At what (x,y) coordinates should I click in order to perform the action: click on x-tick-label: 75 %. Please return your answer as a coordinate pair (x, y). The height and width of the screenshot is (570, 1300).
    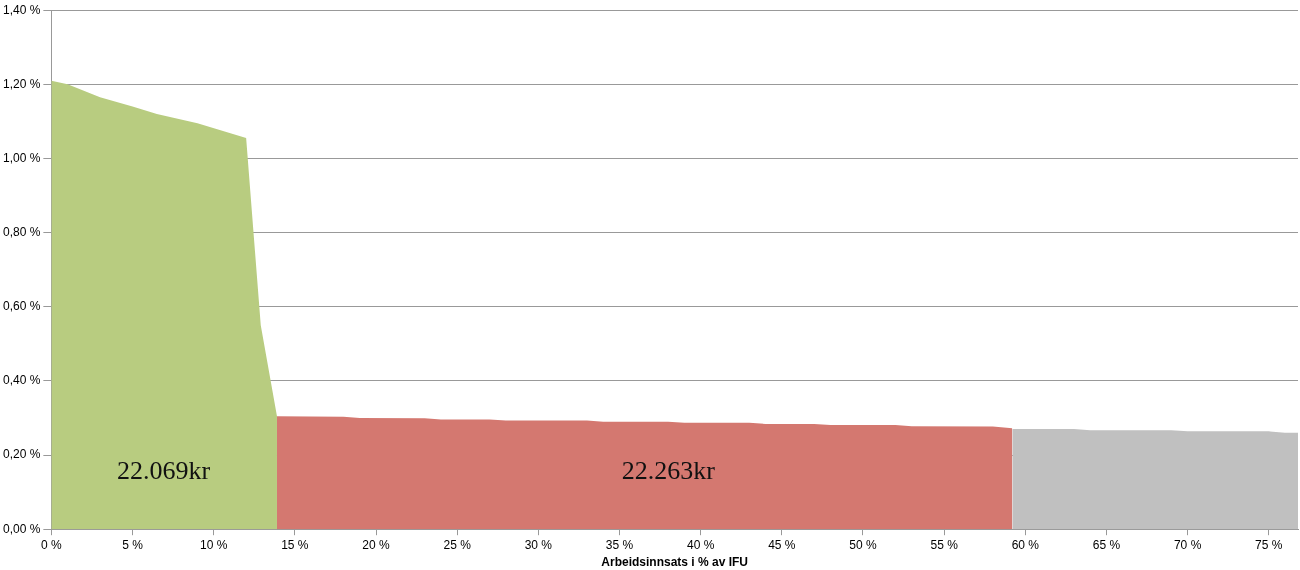
    Looking at the image, I should click on (1269, 544).